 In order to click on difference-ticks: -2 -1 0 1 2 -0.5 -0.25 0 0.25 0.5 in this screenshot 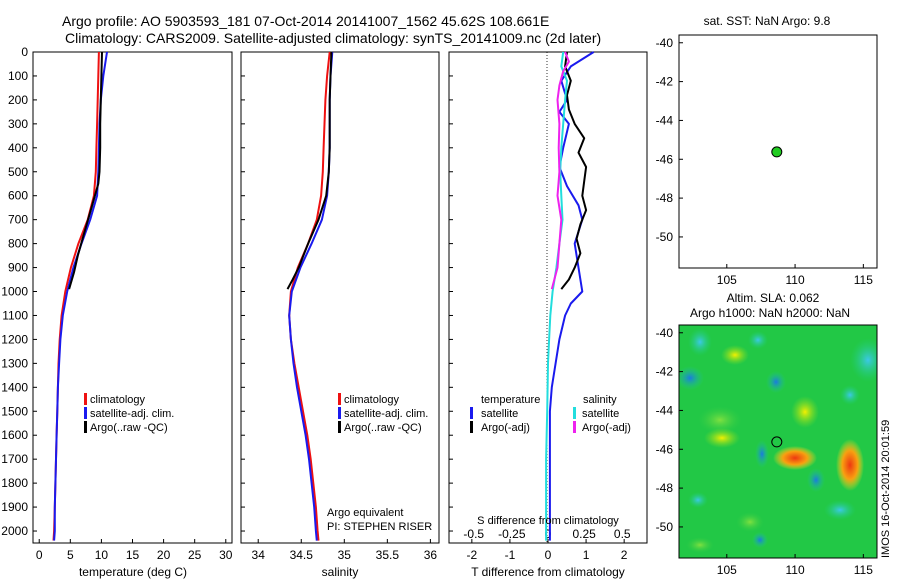, I will do `click(547, 544)`.